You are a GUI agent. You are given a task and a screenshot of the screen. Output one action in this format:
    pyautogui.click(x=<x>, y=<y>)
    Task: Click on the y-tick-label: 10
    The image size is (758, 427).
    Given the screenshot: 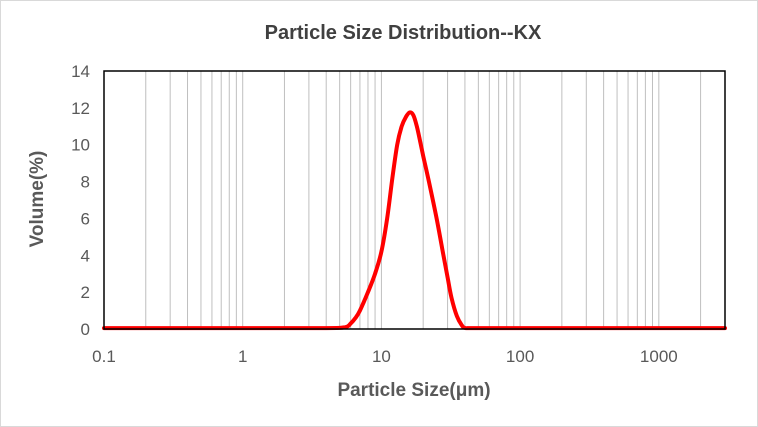 What is the action you would take?
    pyautogui.click(x=80, y=145)
    